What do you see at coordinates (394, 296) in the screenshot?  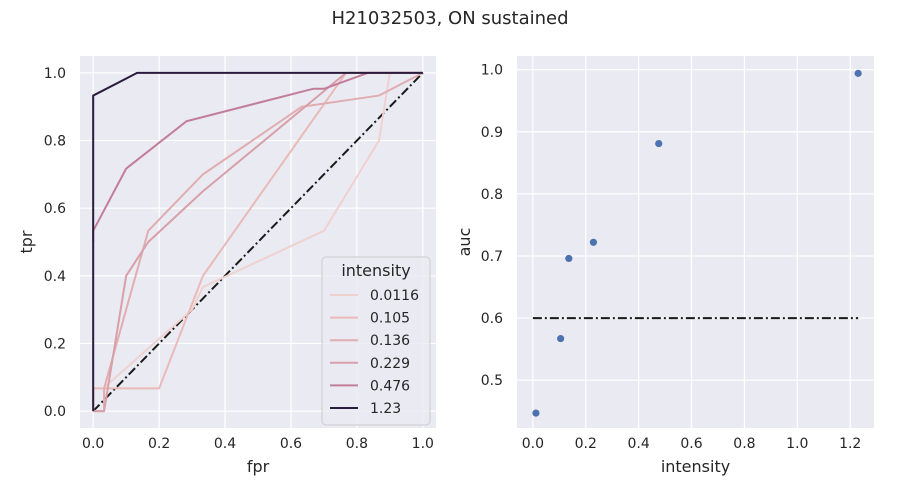 I see `legend-label-0: 0.0116` at bounding box center [394, 296].